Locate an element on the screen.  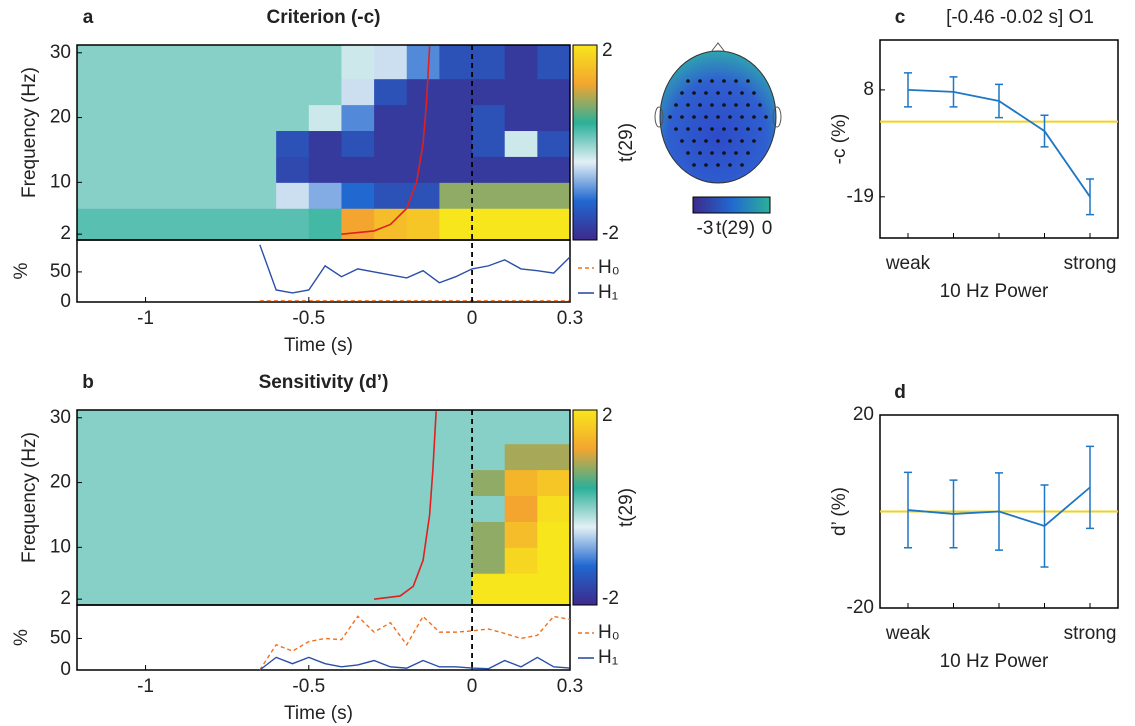
y-tick-label: 8 is located at coordinates (868, 89).